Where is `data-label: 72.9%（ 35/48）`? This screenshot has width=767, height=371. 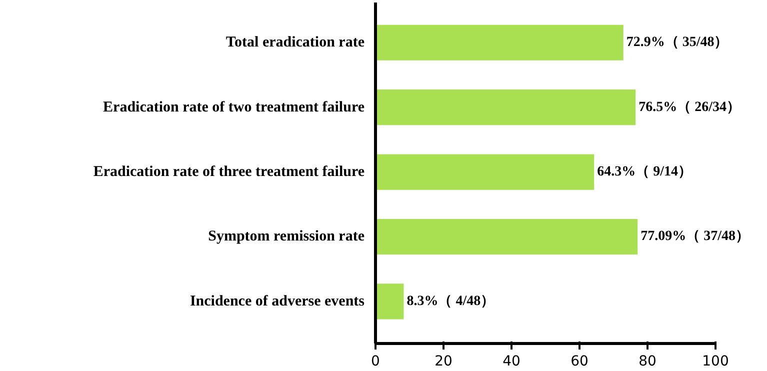 data-label: 72.9%（ 35/48） is located at coordinates (677, 42).